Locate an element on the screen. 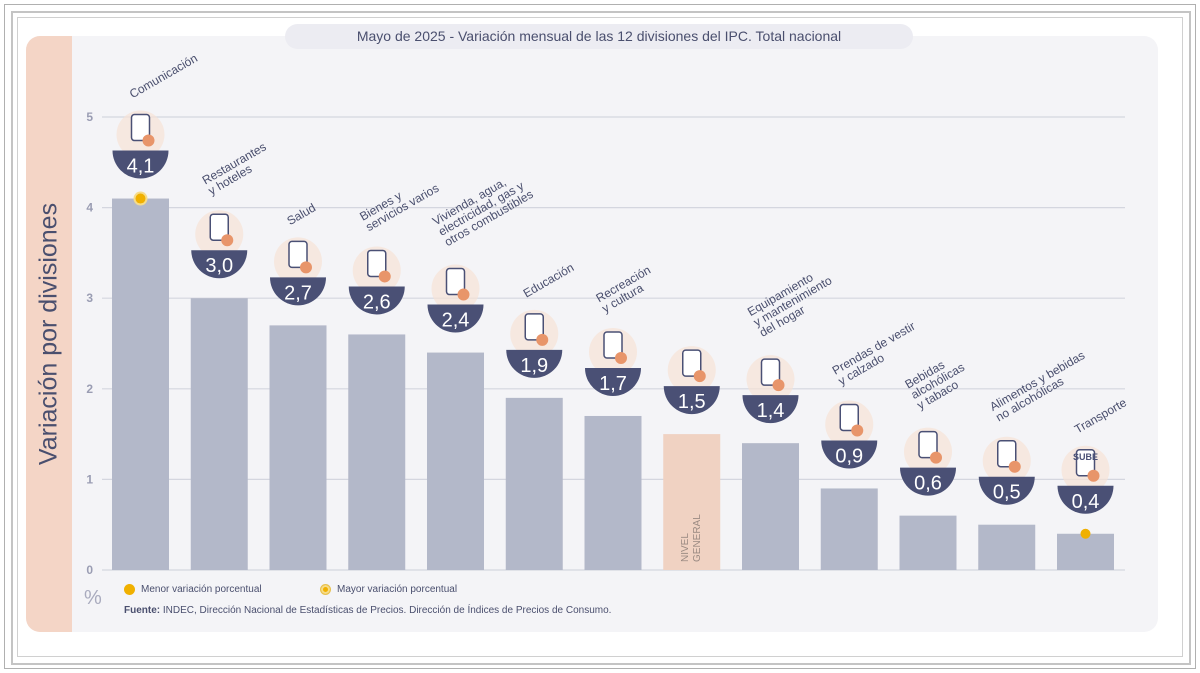 The width and height of the screenshot is (1200, 673). value-label: 0,5 is located at coordinates (1007, 493).